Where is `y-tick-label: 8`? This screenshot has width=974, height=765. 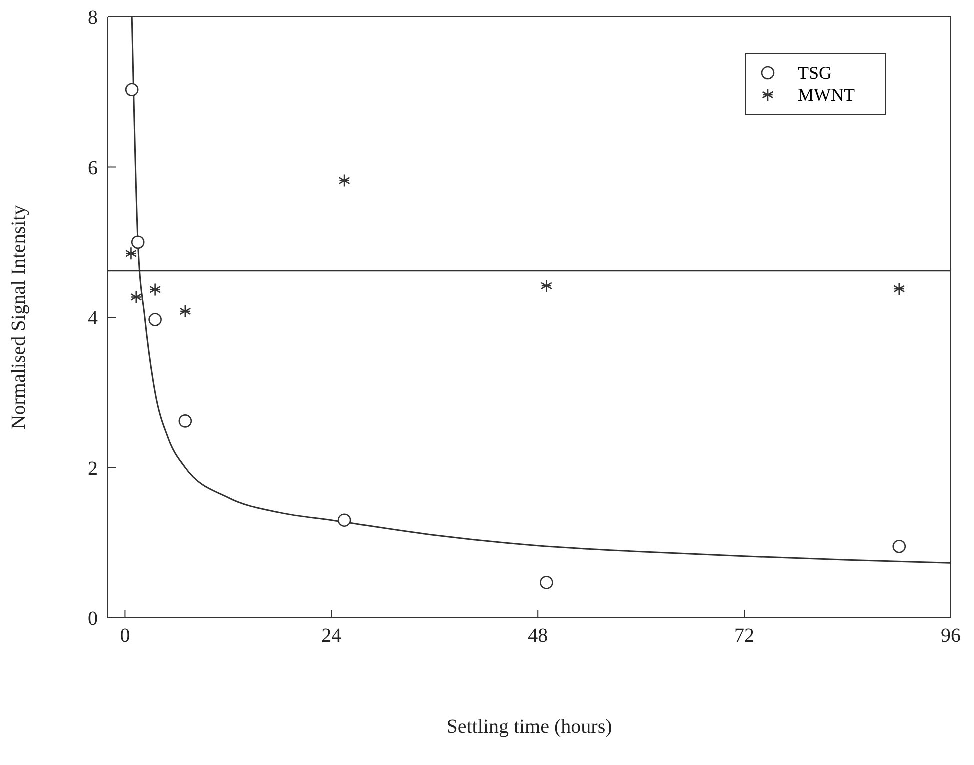 y-tick-label: 8 is located at coordinates (93, 18).